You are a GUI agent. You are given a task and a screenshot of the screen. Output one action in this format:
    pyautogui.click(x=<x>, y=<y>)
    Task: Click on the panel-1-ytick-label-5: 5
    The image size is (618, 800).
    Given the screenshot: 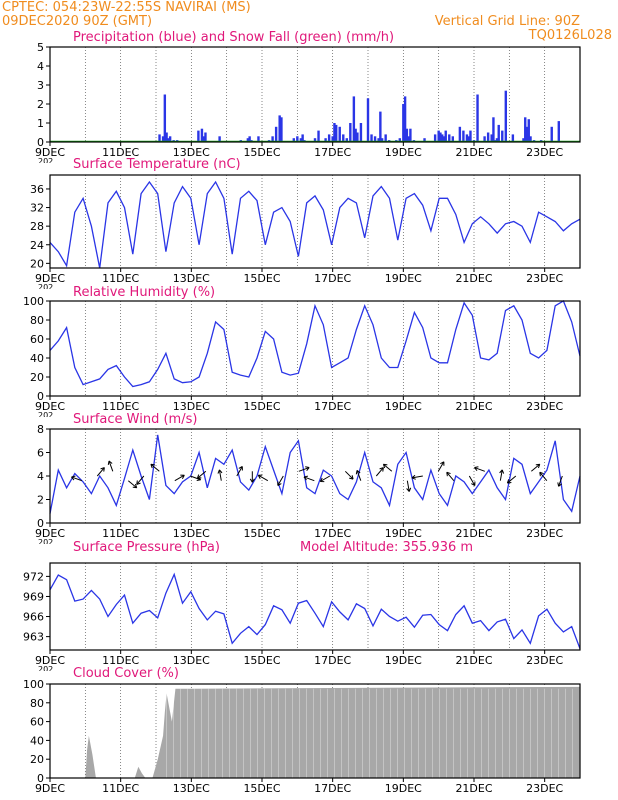 What is the action you would take?
    pyautogui.click(x=40, y=47)
    